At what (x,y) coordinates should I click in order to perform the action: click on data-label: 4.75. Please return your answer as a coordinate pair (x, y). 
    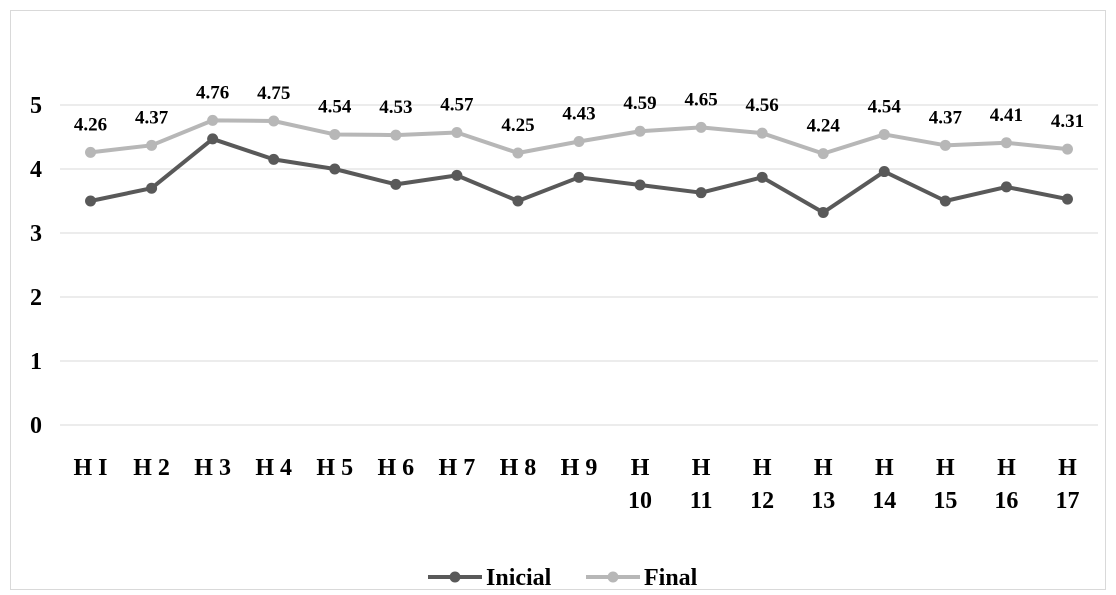
    Looking at the image, I should click on (273, 93).